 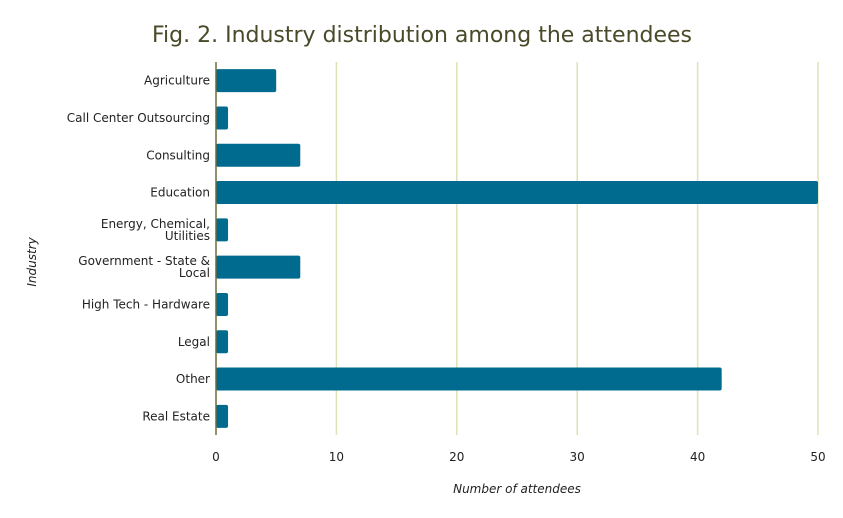 What do you see at coordinates (456, 457) in the screenshot?
I see `x-tick-label: 20` at bounding box center [456, 457].